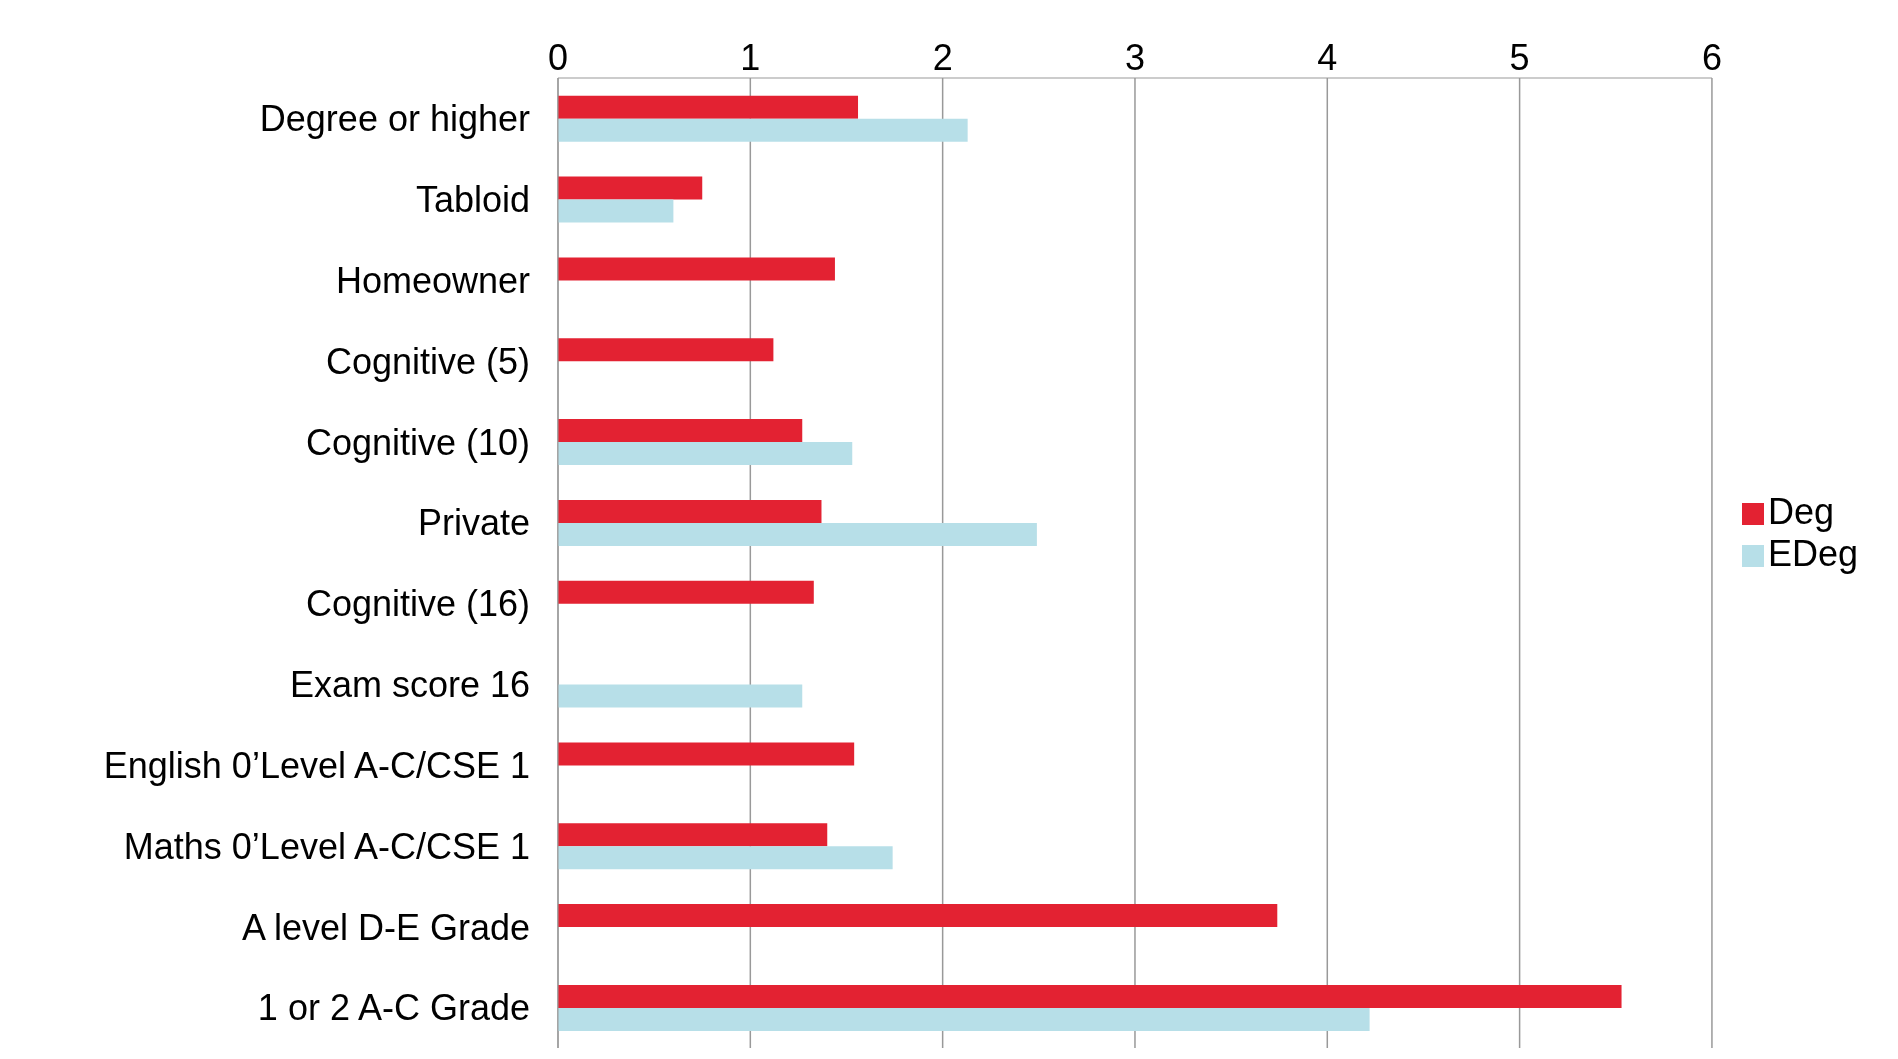  I want to click on y-tick-label: Cognitive (16), so click(417, 604).